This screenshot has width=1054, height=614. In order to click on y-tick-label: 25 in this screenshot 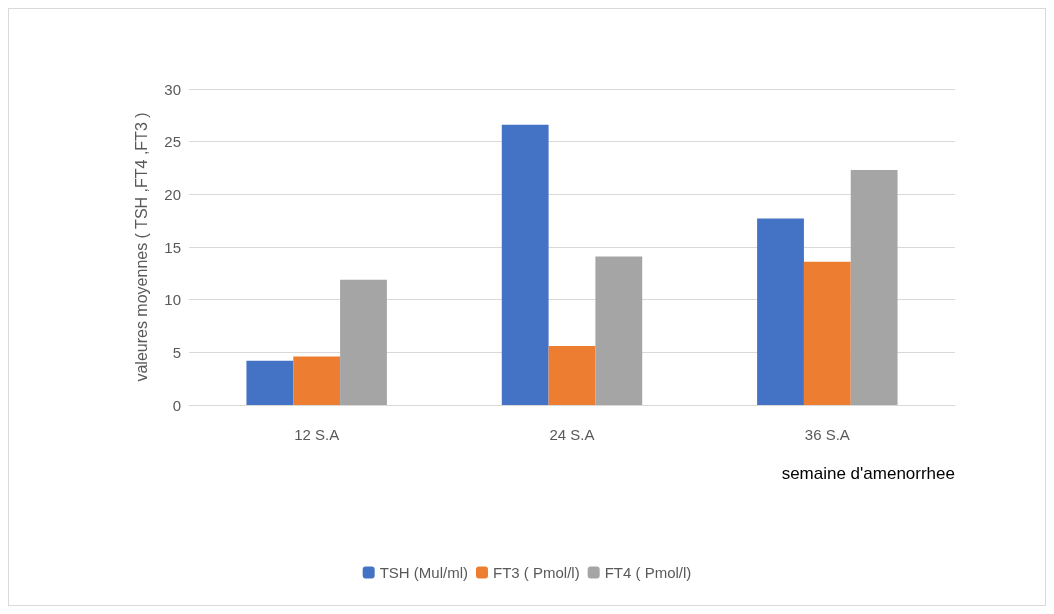, I will do `click(172, 142)`.